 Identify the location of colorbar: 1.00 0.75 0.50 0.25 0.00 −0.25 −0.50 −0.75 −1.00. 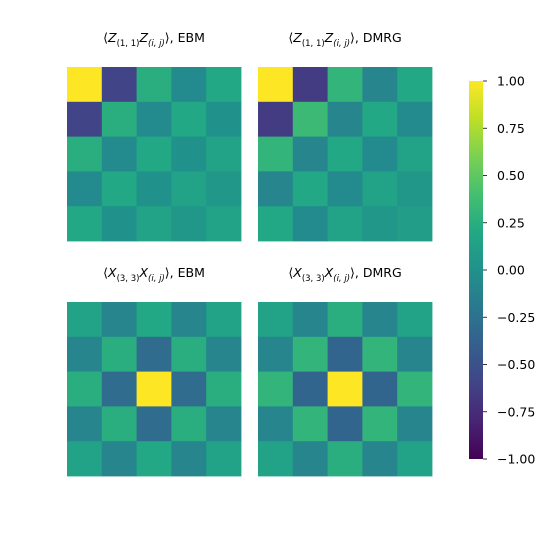
(502, 270).